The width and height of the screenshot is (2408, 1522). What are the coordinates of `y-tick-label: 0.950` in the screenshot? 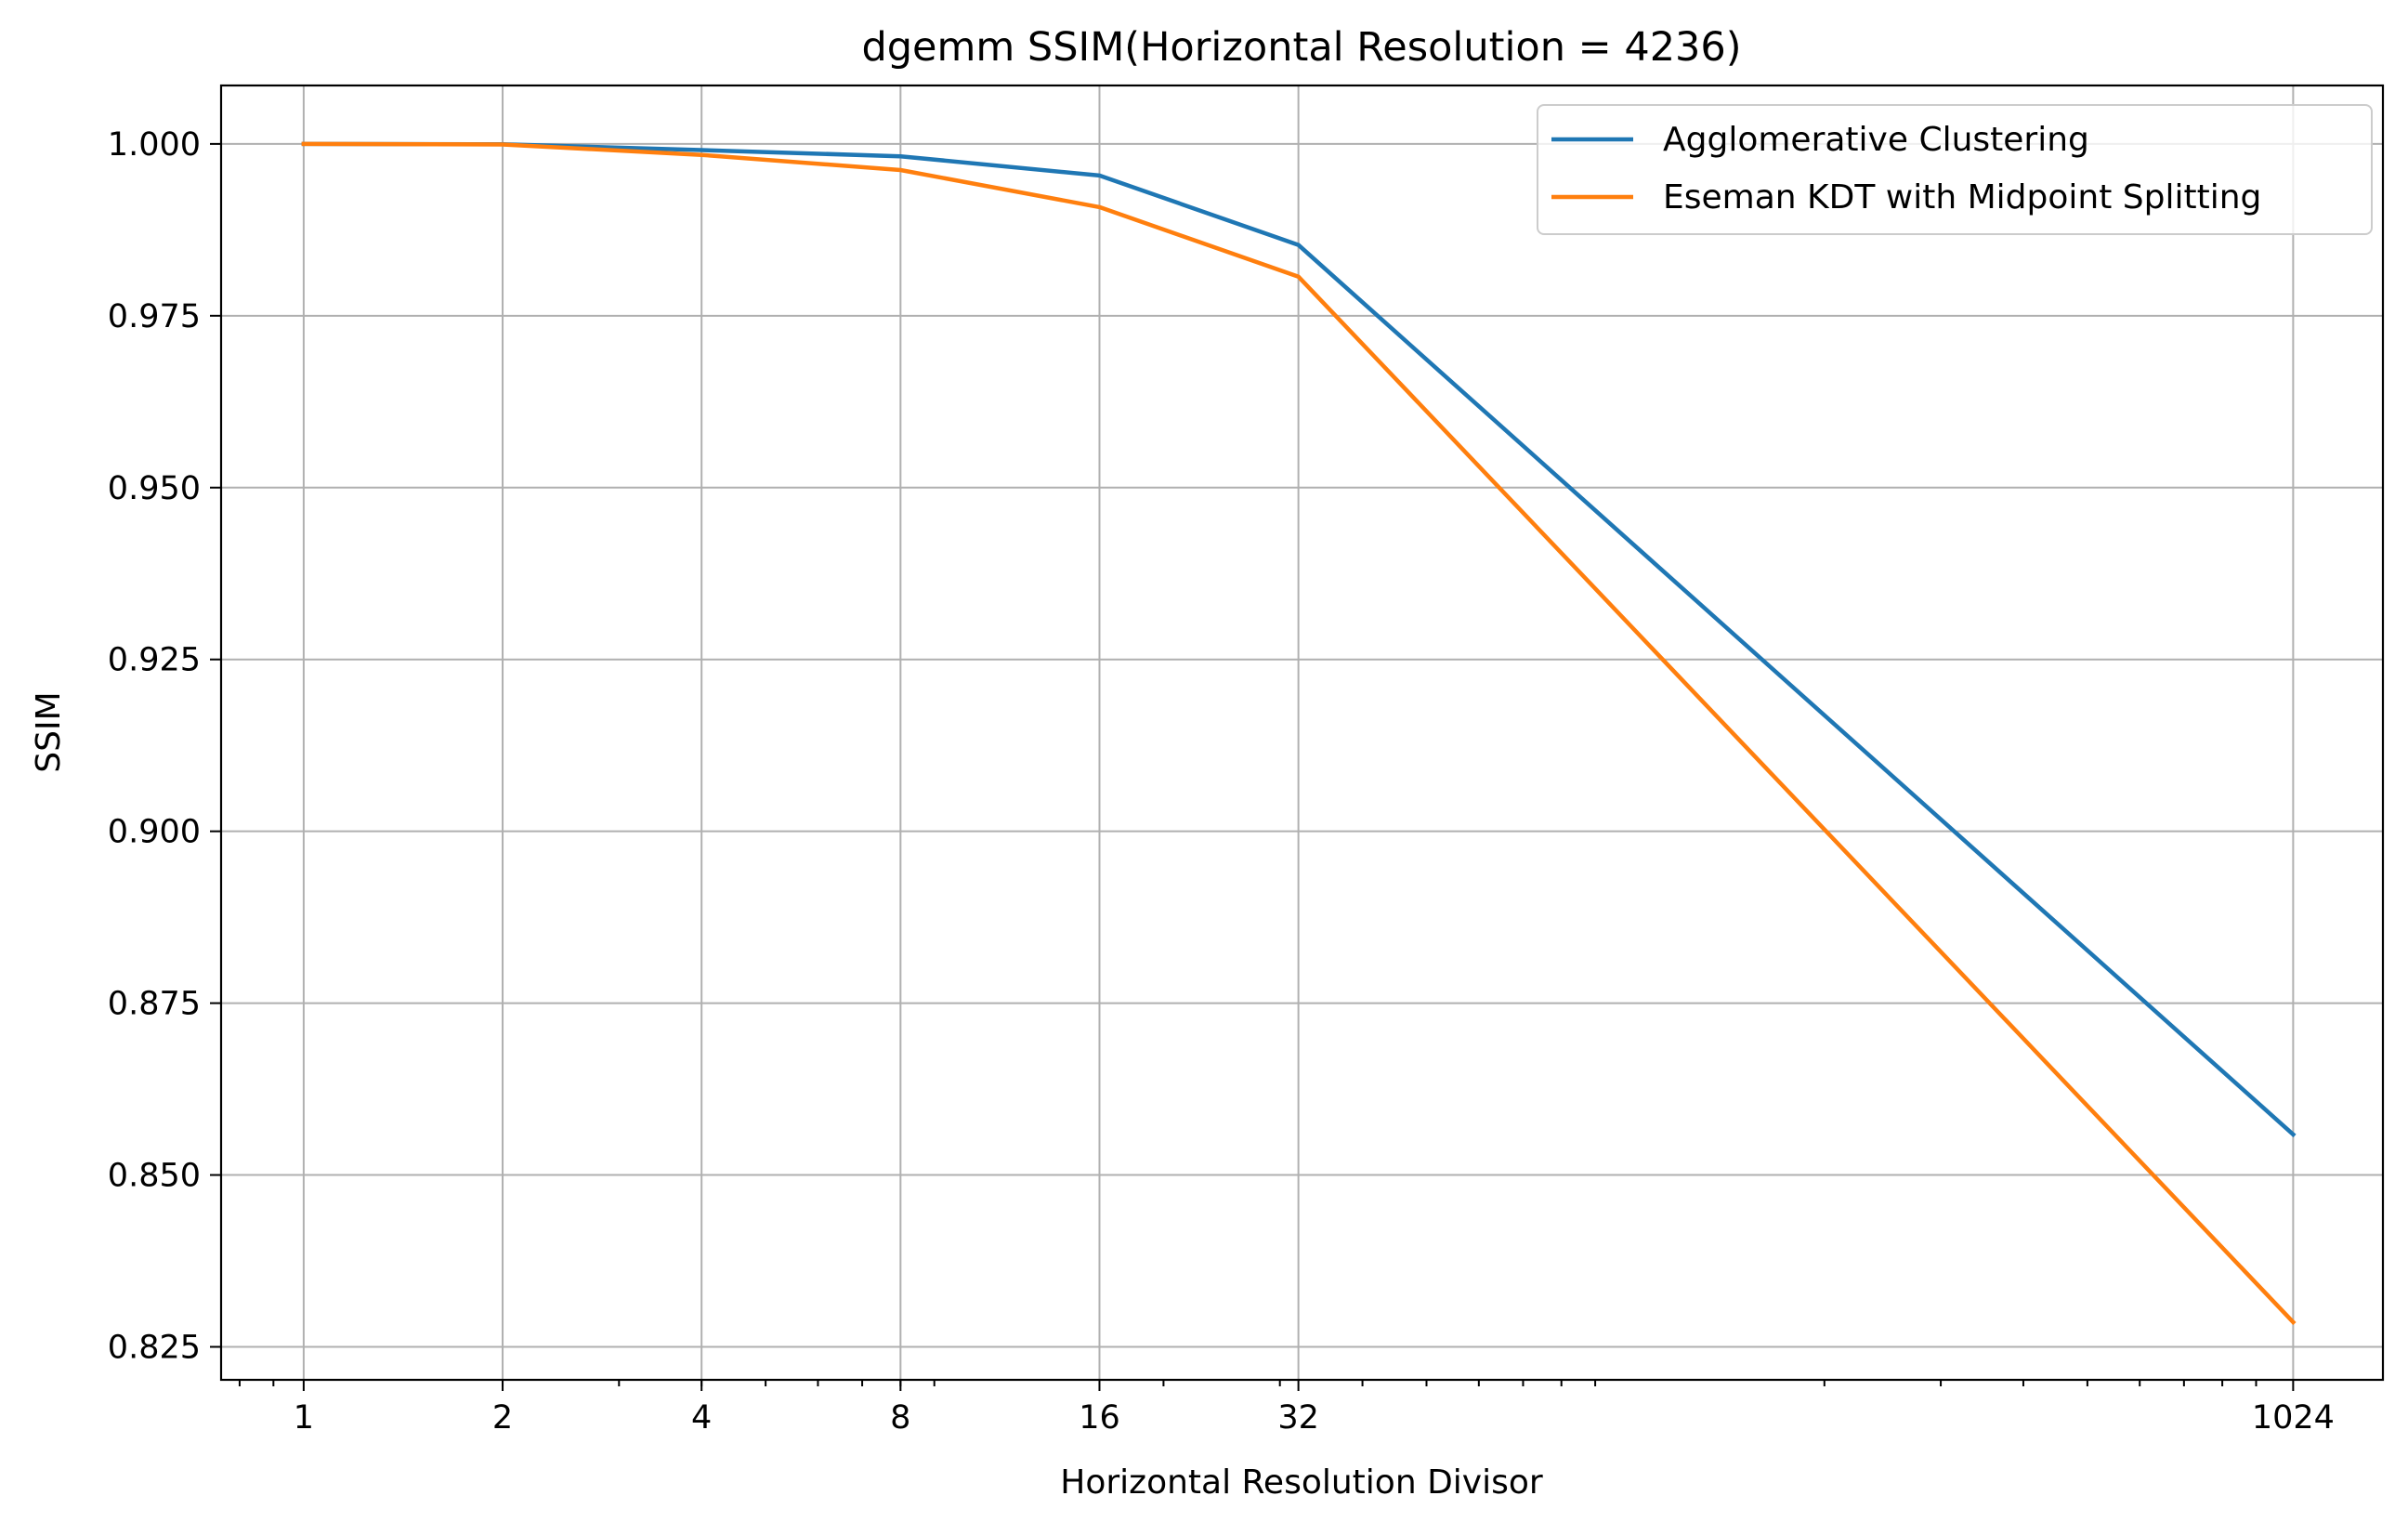 It's located at (154, 489).